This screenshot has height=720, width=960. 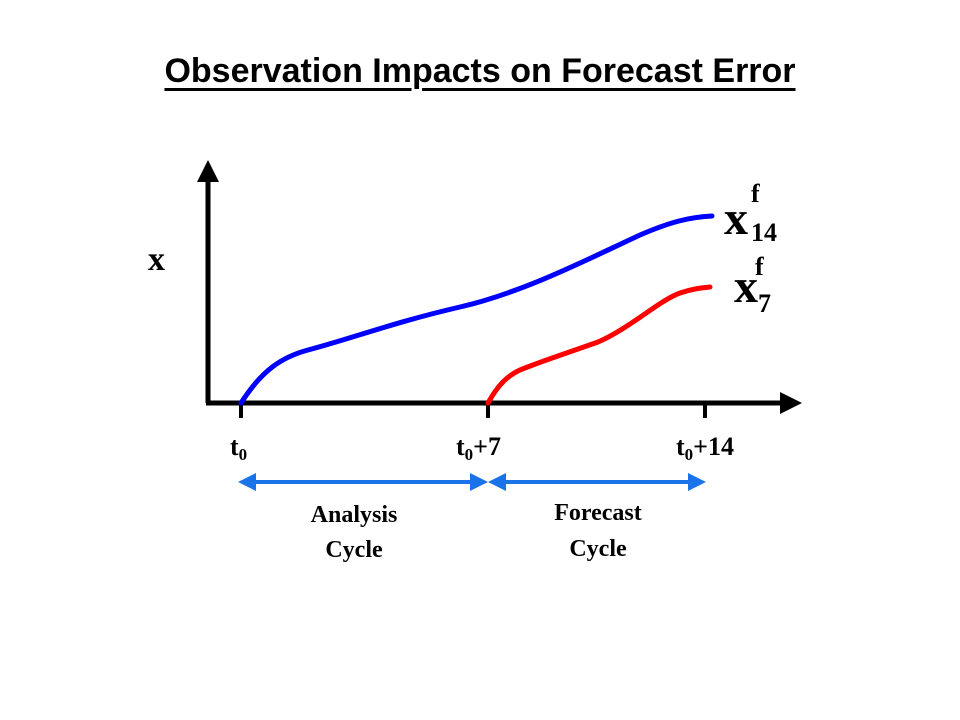 I want to click on forecast-span-left-arrowhead, so click(x=497, y=482).